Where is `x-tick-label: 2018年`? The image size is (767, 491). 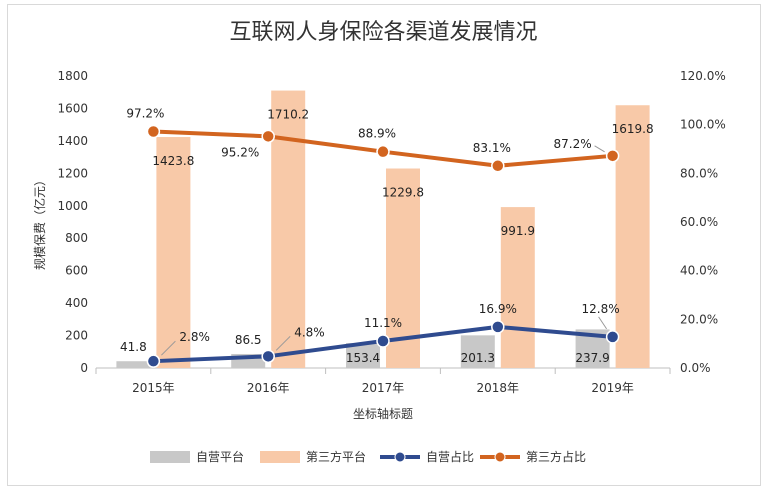
x-tick-label: 2018年 is located at coordinates (498, 388).